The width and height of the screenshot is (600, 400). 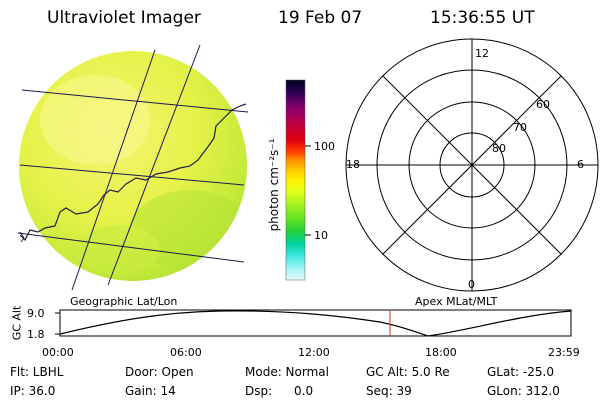 I want to click on colorbar-tick-100: 100, so click(x=324, y=146).